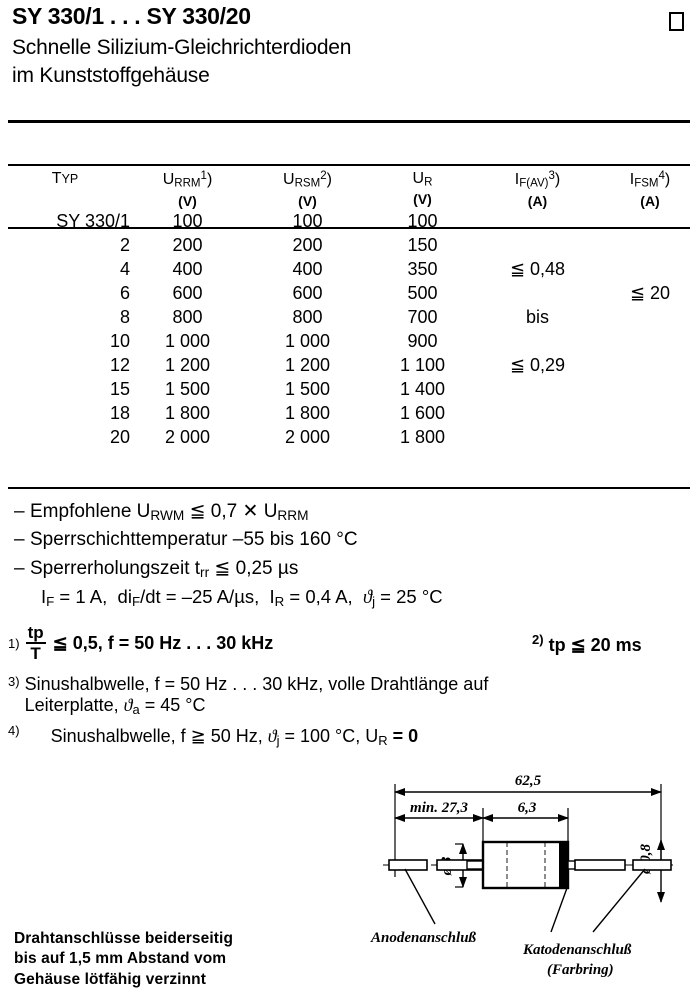 The width and height of the screenshot is (700, 990). I want to click on column-header-typ: TYP, so click(65, 189).